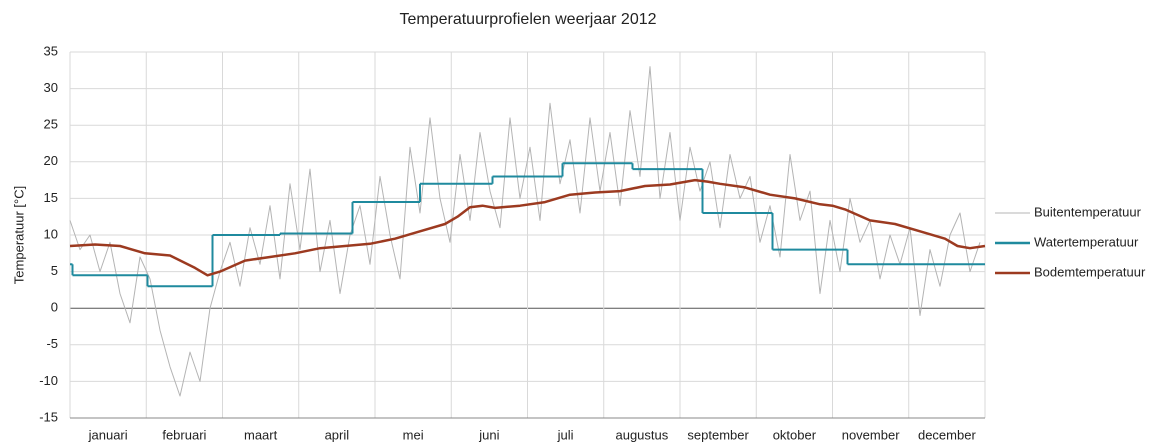 The image size is (1173, 448). Describe the element at coordinates (51, 197) in the screenshot. I see `y-tick-label: 15` at that location.